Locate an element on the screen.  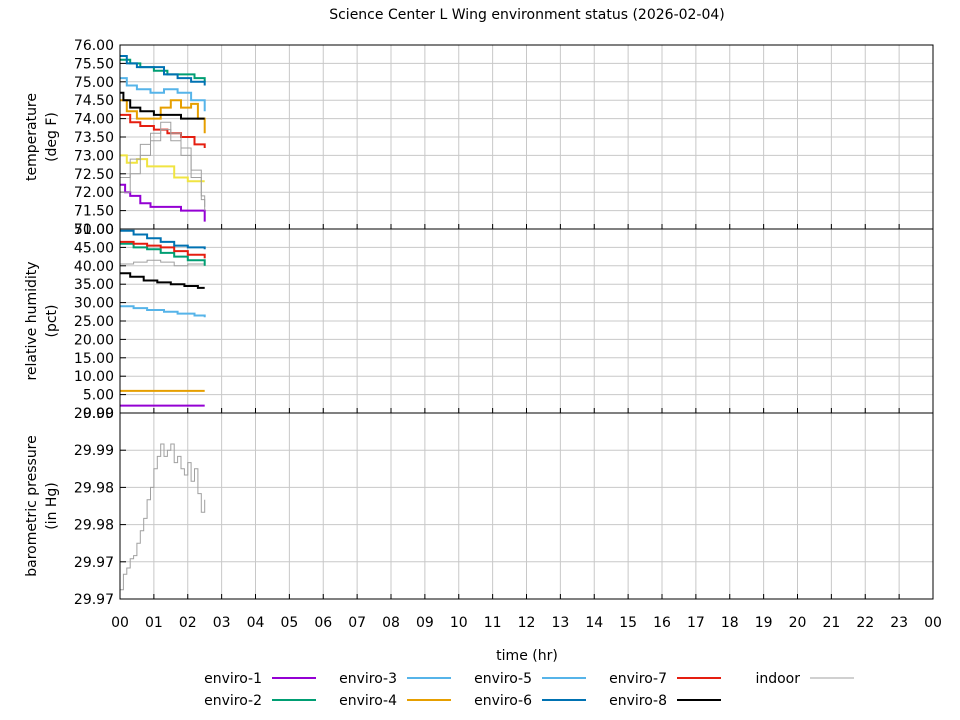
y-tick-label: 10.00 is located at coordinates (94, 377).